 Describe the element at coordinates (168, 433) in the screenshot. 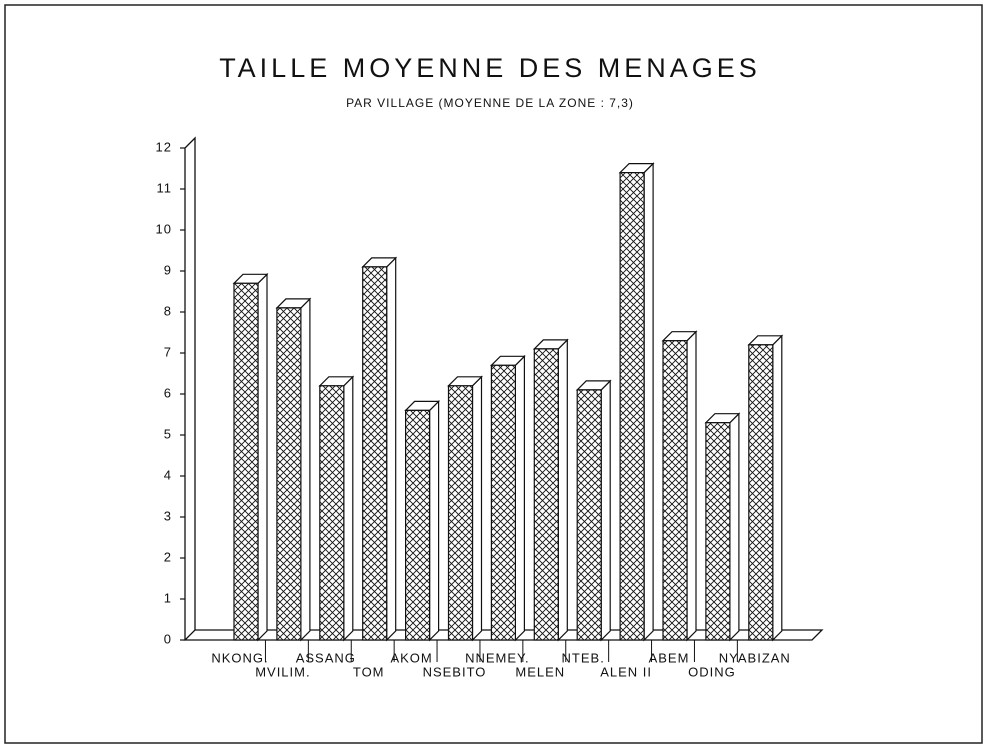

I see `y-tick-label: 5` at that location.